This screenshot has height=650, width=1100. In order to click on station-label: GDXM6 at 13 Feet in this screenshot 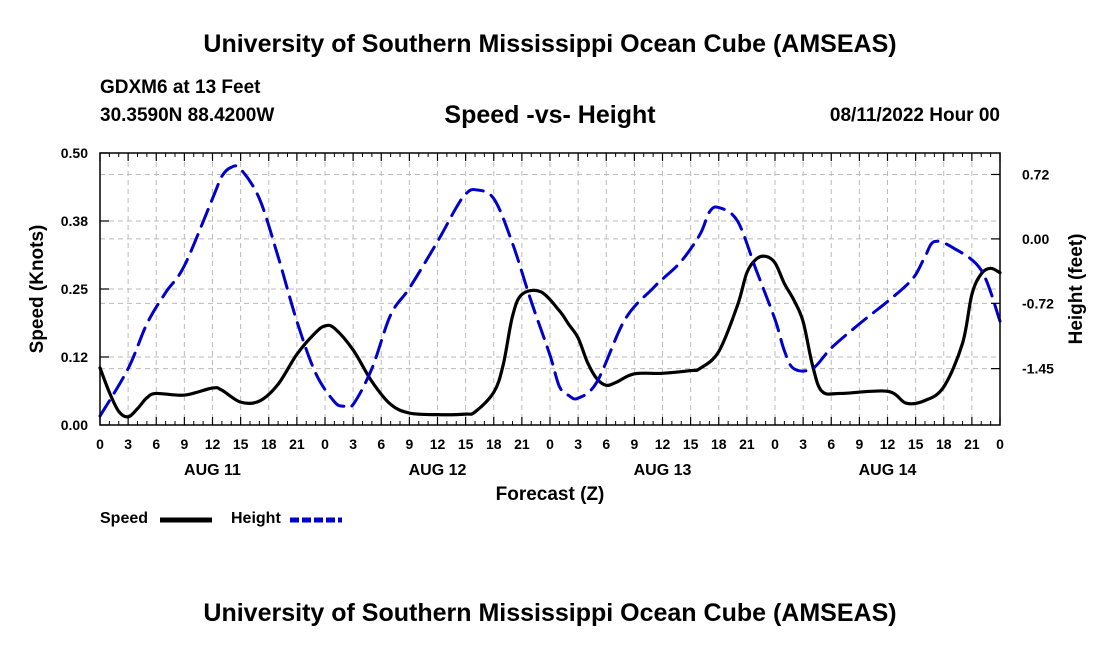, I will do `click(180, 87)`.